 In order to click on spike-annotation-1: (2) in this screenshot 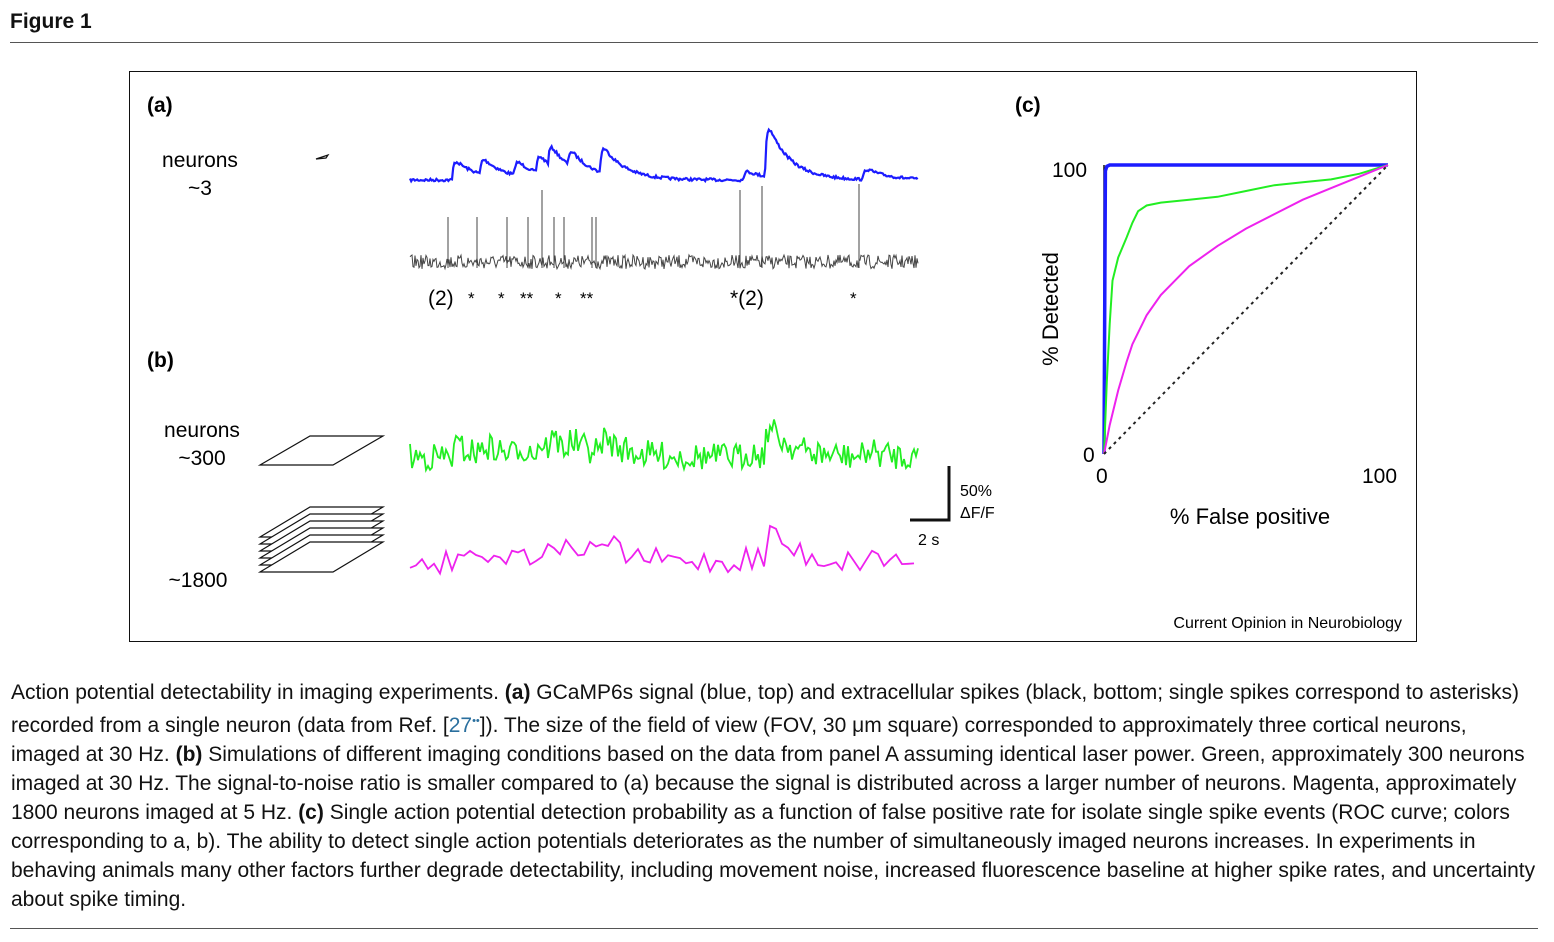, I will do `click(441, 298)`.